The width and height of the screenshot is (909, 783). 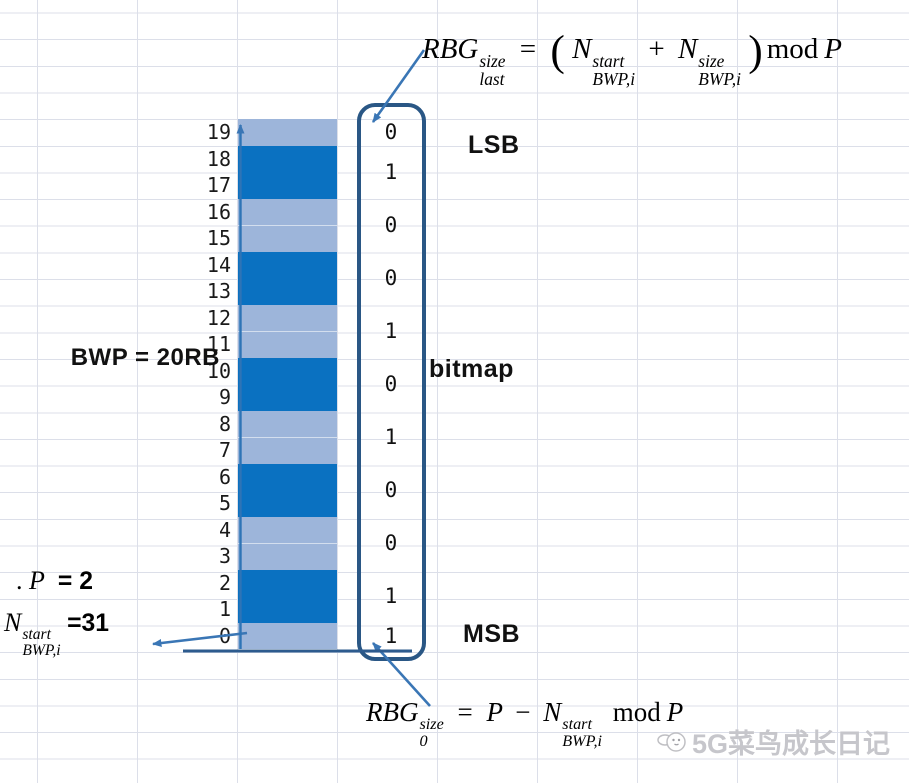 What do you see at coordinates (391, 542) in the screenshot?
I see `bitmap-bit-rbg-4-3: 0` at bounding box center [391, 542].